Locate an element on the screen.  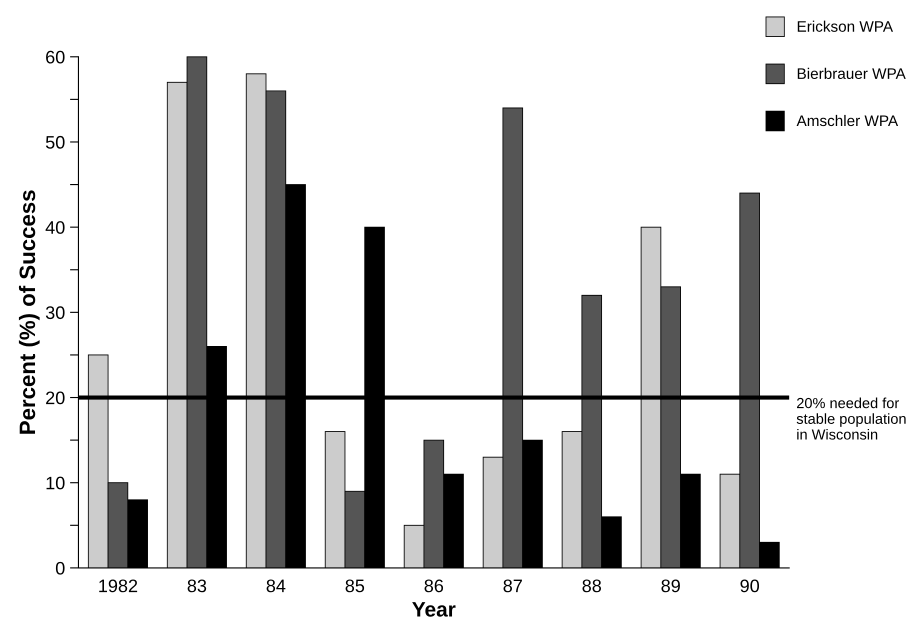
y-tick-label: 30 is located at coordinates (55, 313).